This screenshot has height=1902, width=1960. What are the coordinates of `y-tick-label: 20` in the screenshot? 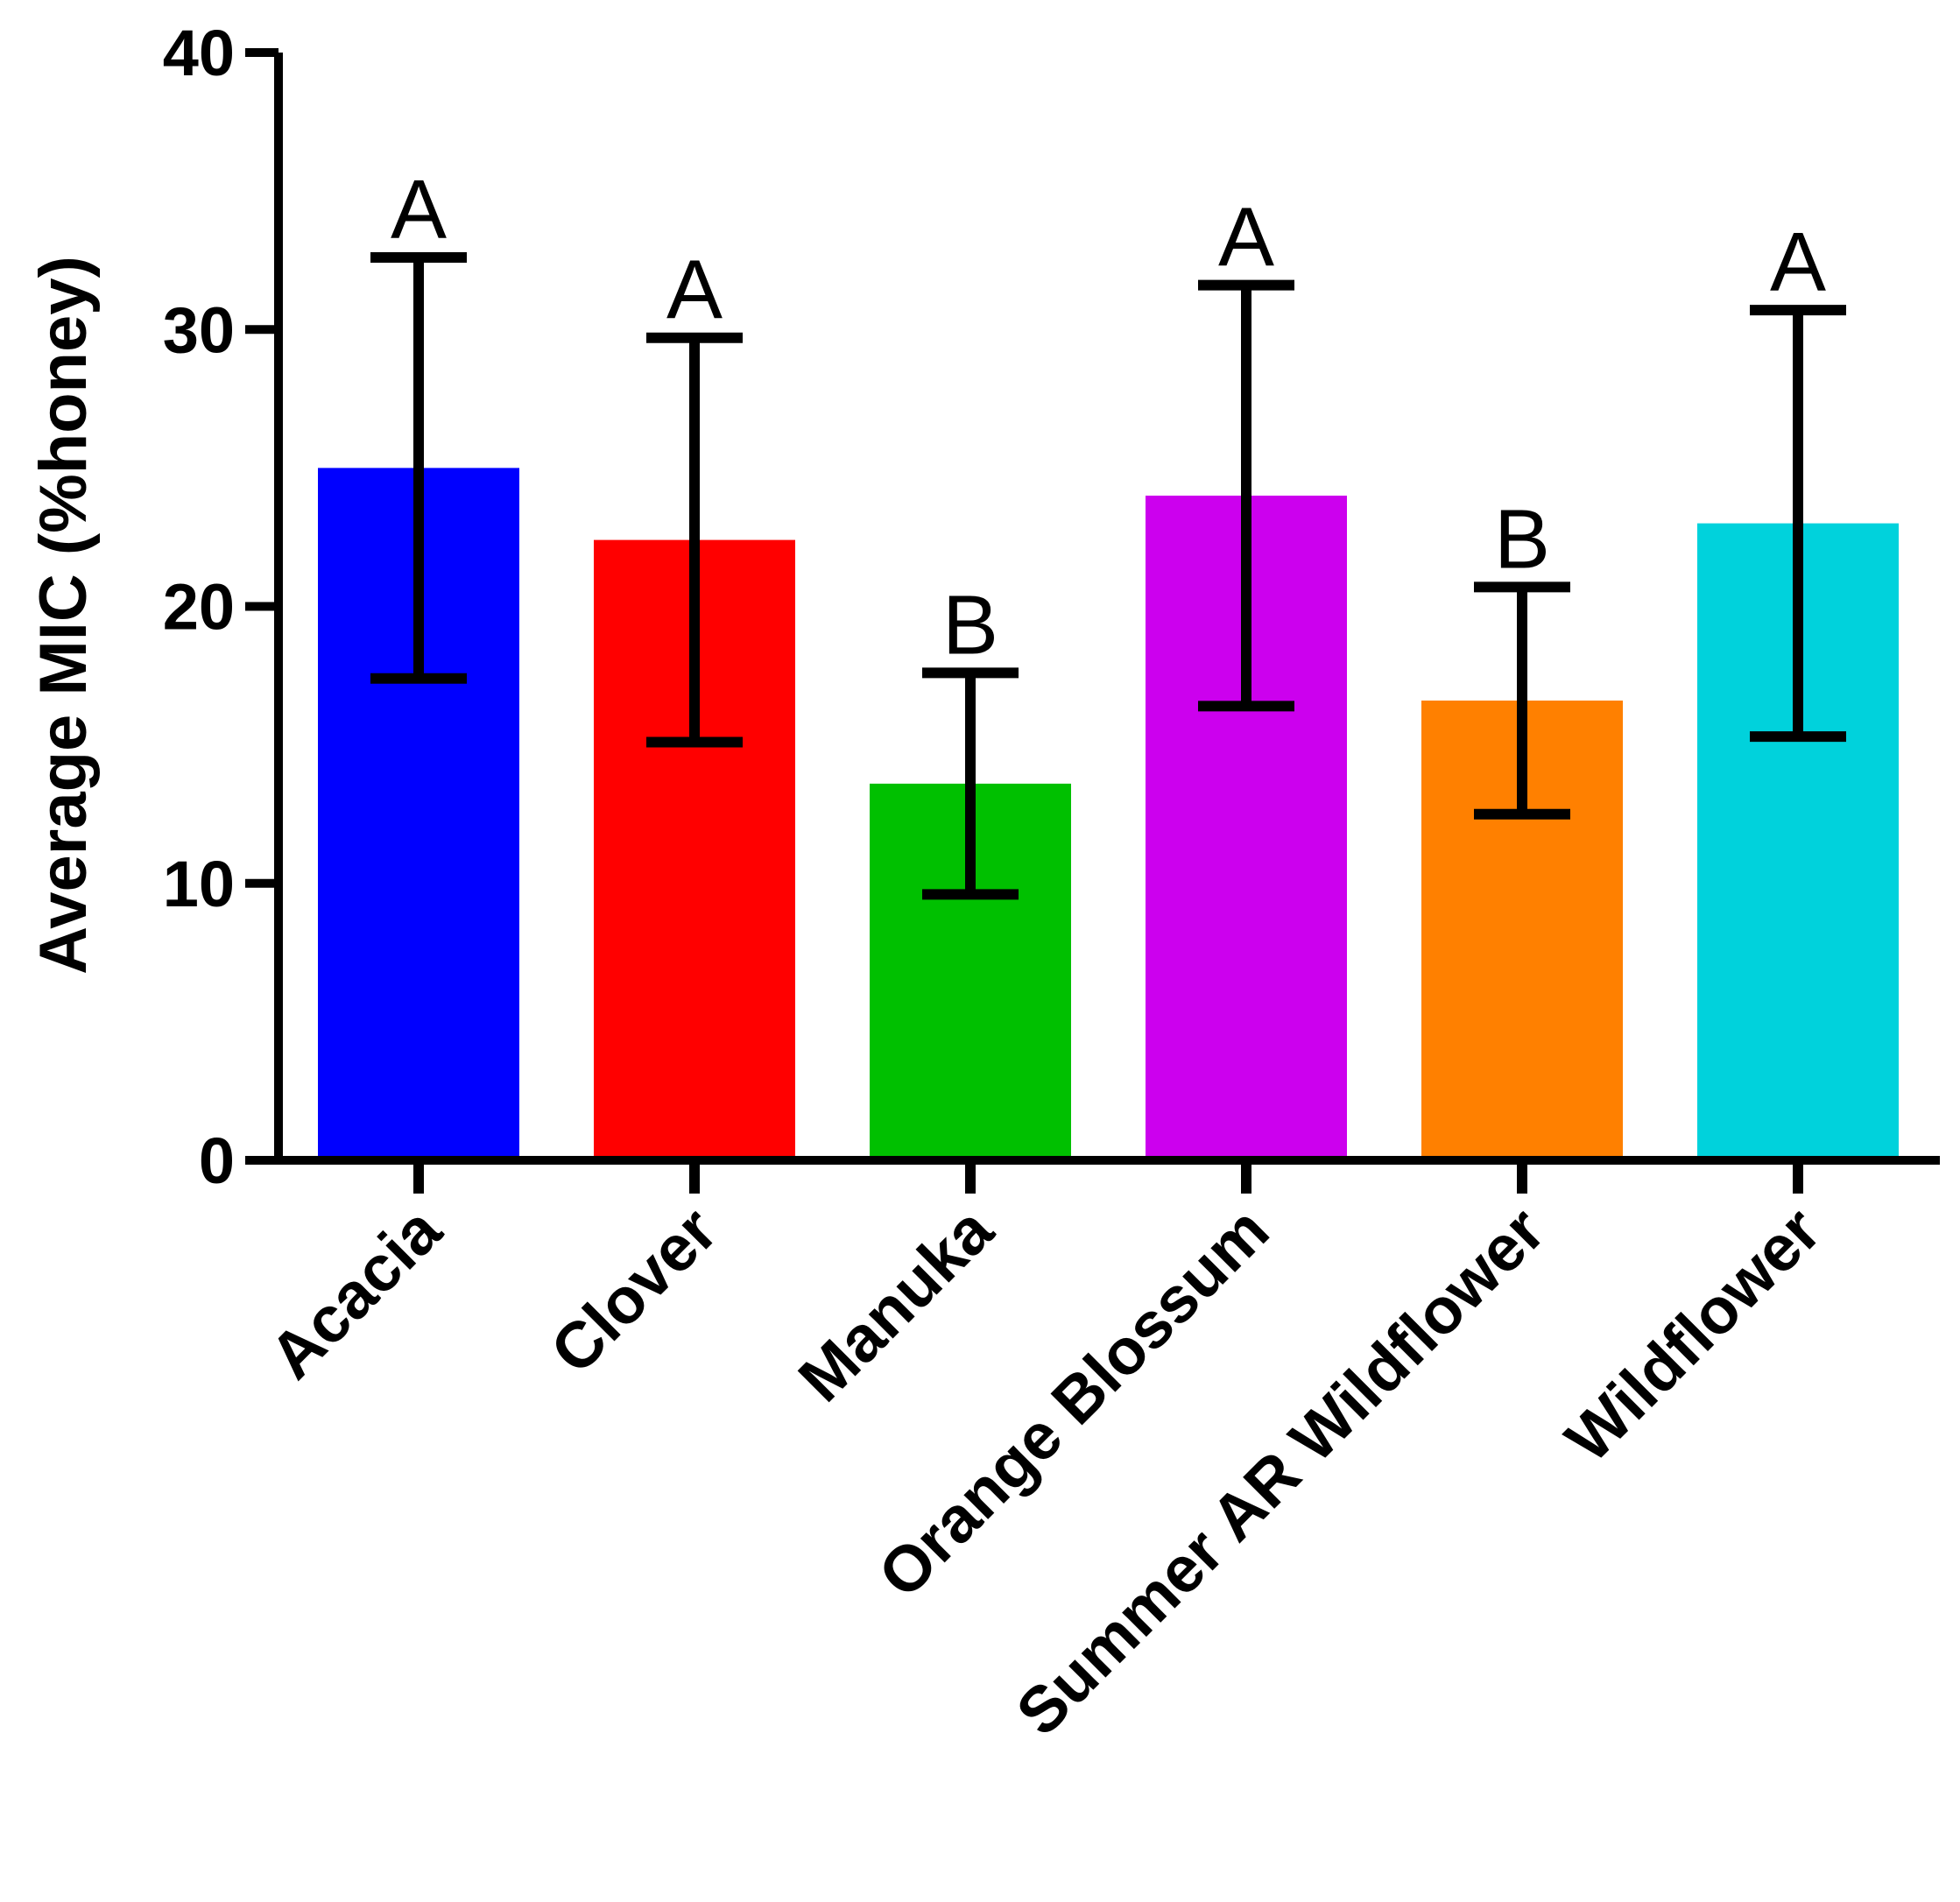 It's located at (199, 607).